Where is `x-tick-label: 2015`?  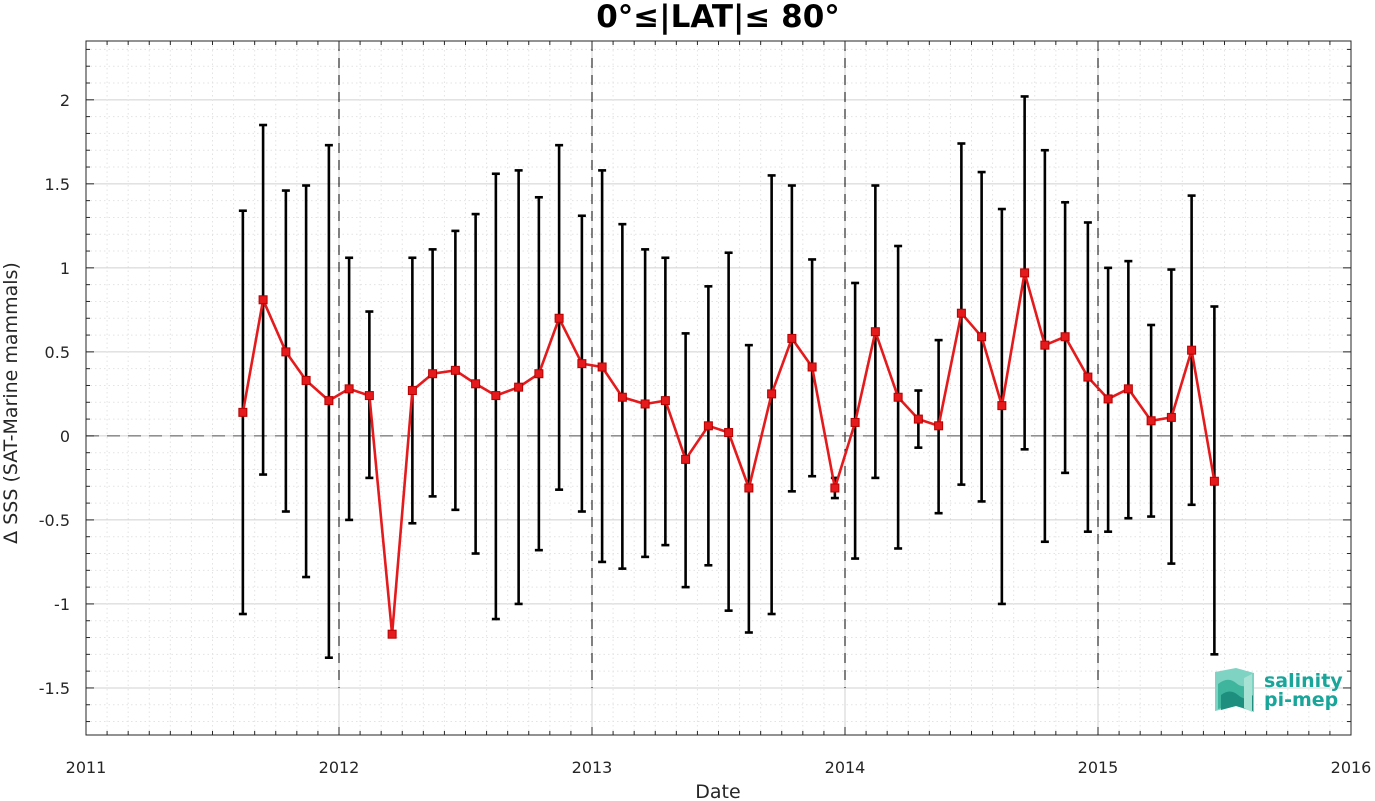 x-tick-label: 2015 is located at coordinates (1098, 767).